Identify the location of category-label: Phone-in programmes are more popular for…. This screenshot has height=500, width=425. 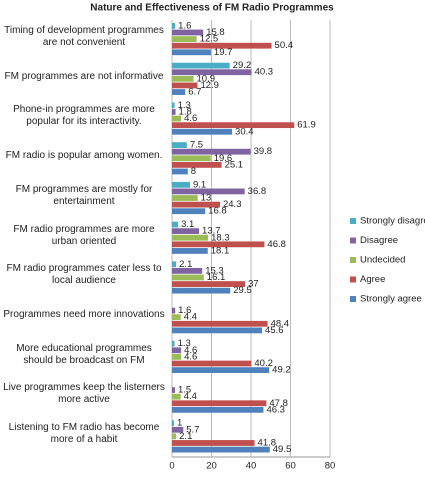
(84, 116).